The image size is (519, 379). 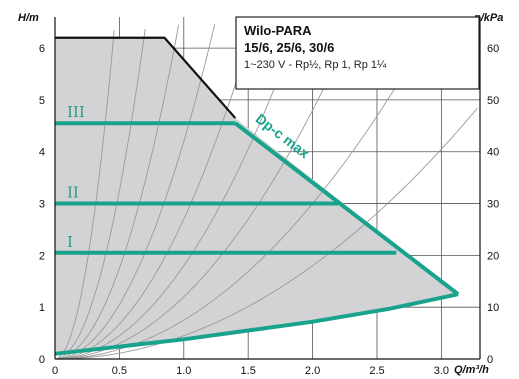 I want to click on min-curve-line, so click(x=256, y=324).